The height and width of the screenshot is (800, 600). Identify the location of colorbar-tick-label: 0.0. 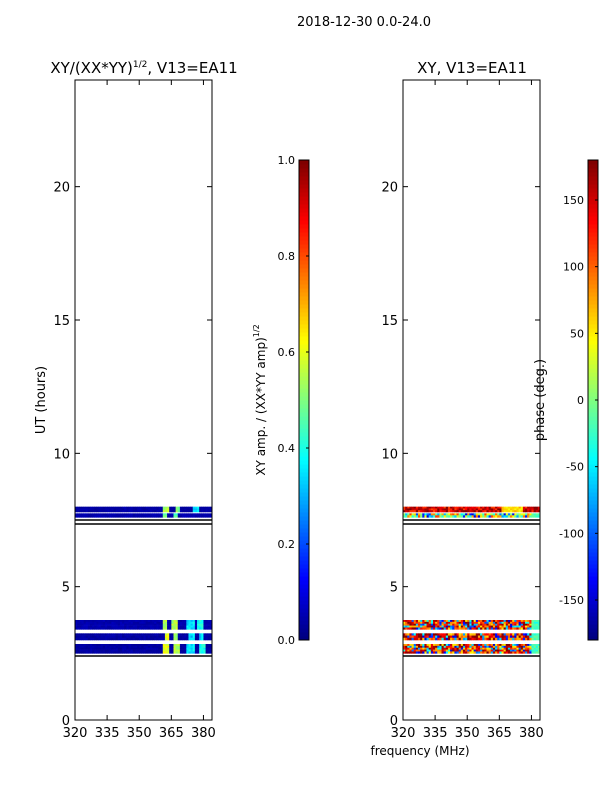
(287, 640).